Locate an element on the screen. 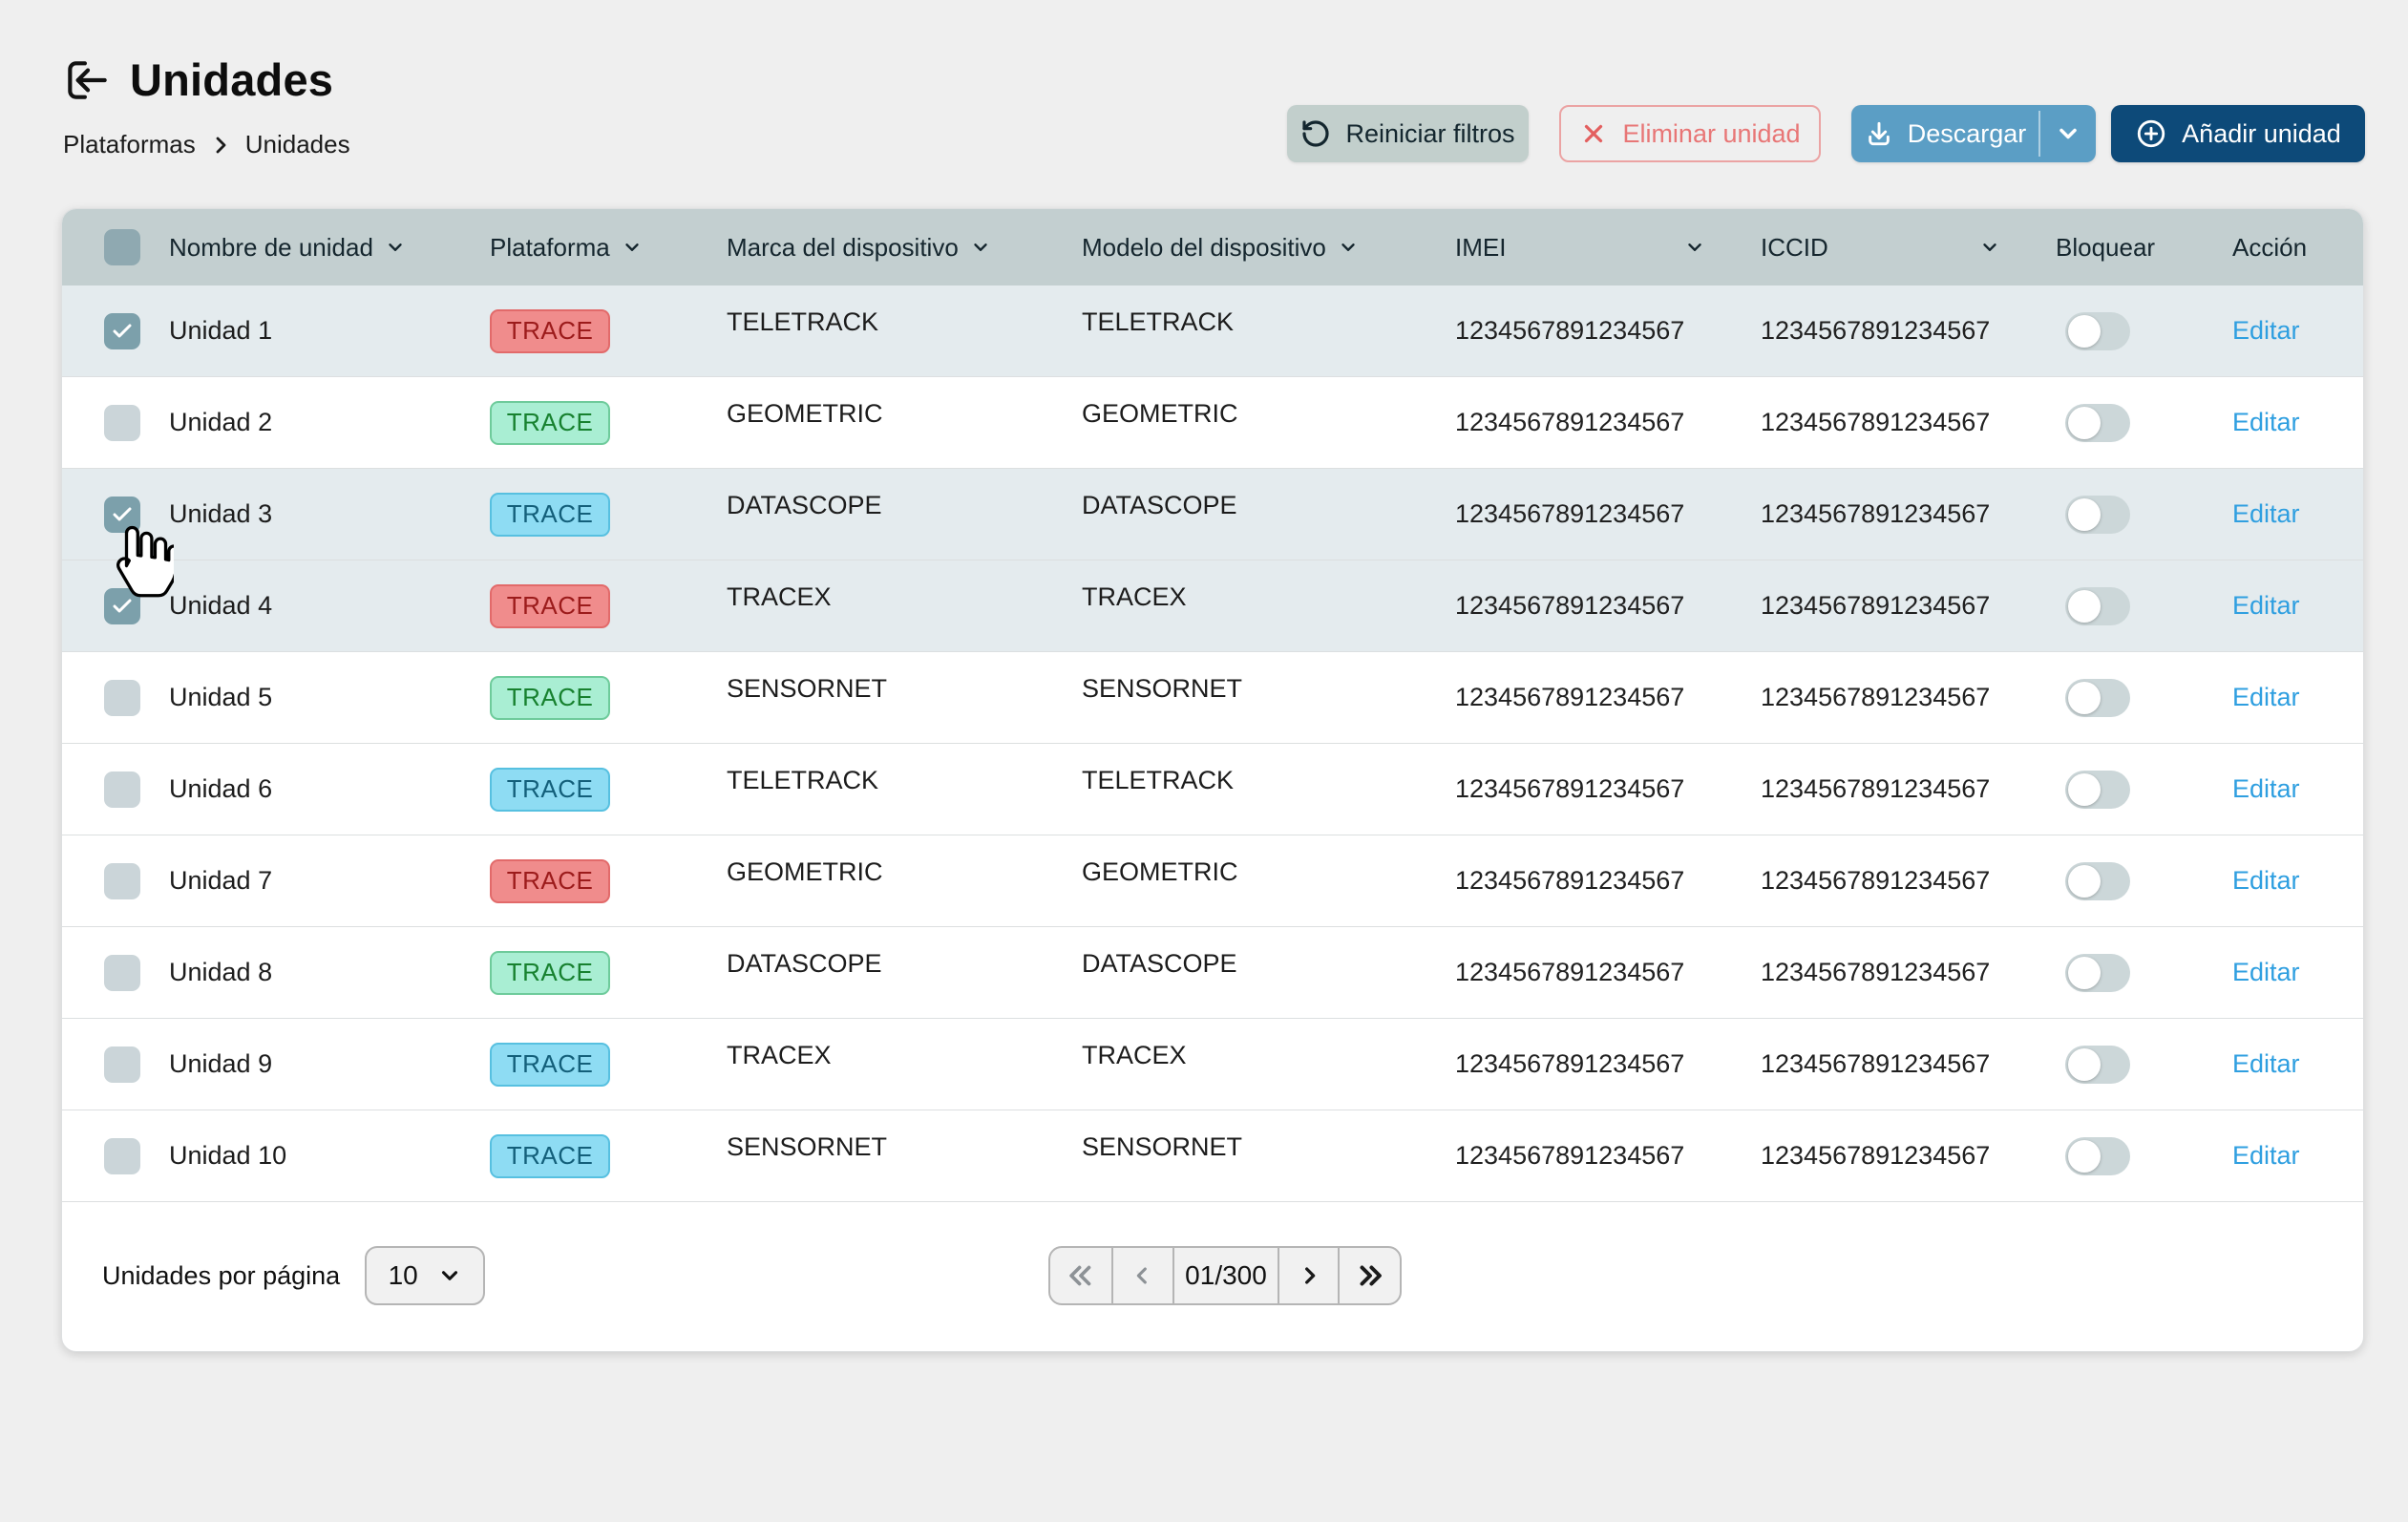 This screenshot has height=1522, width=2408. page-header: Unidades is located at coordinates (197, 79).